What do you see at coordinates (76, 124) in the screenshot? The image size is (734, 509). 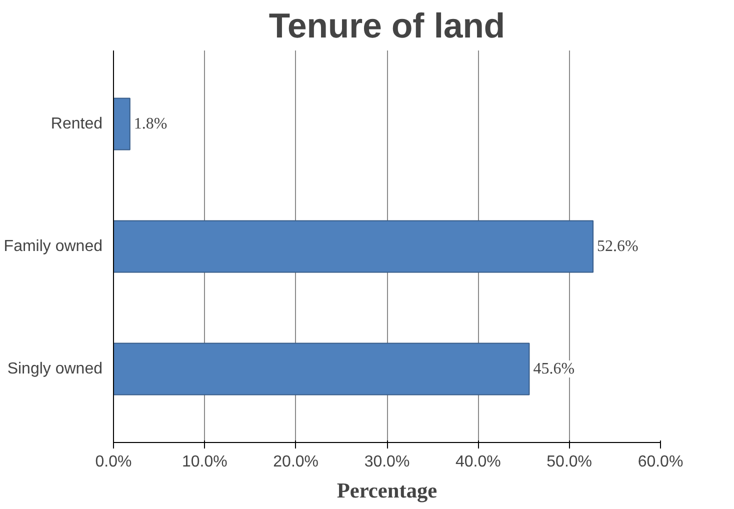 I see `y-tick-label: Rented` at bounding box center [76, 124].